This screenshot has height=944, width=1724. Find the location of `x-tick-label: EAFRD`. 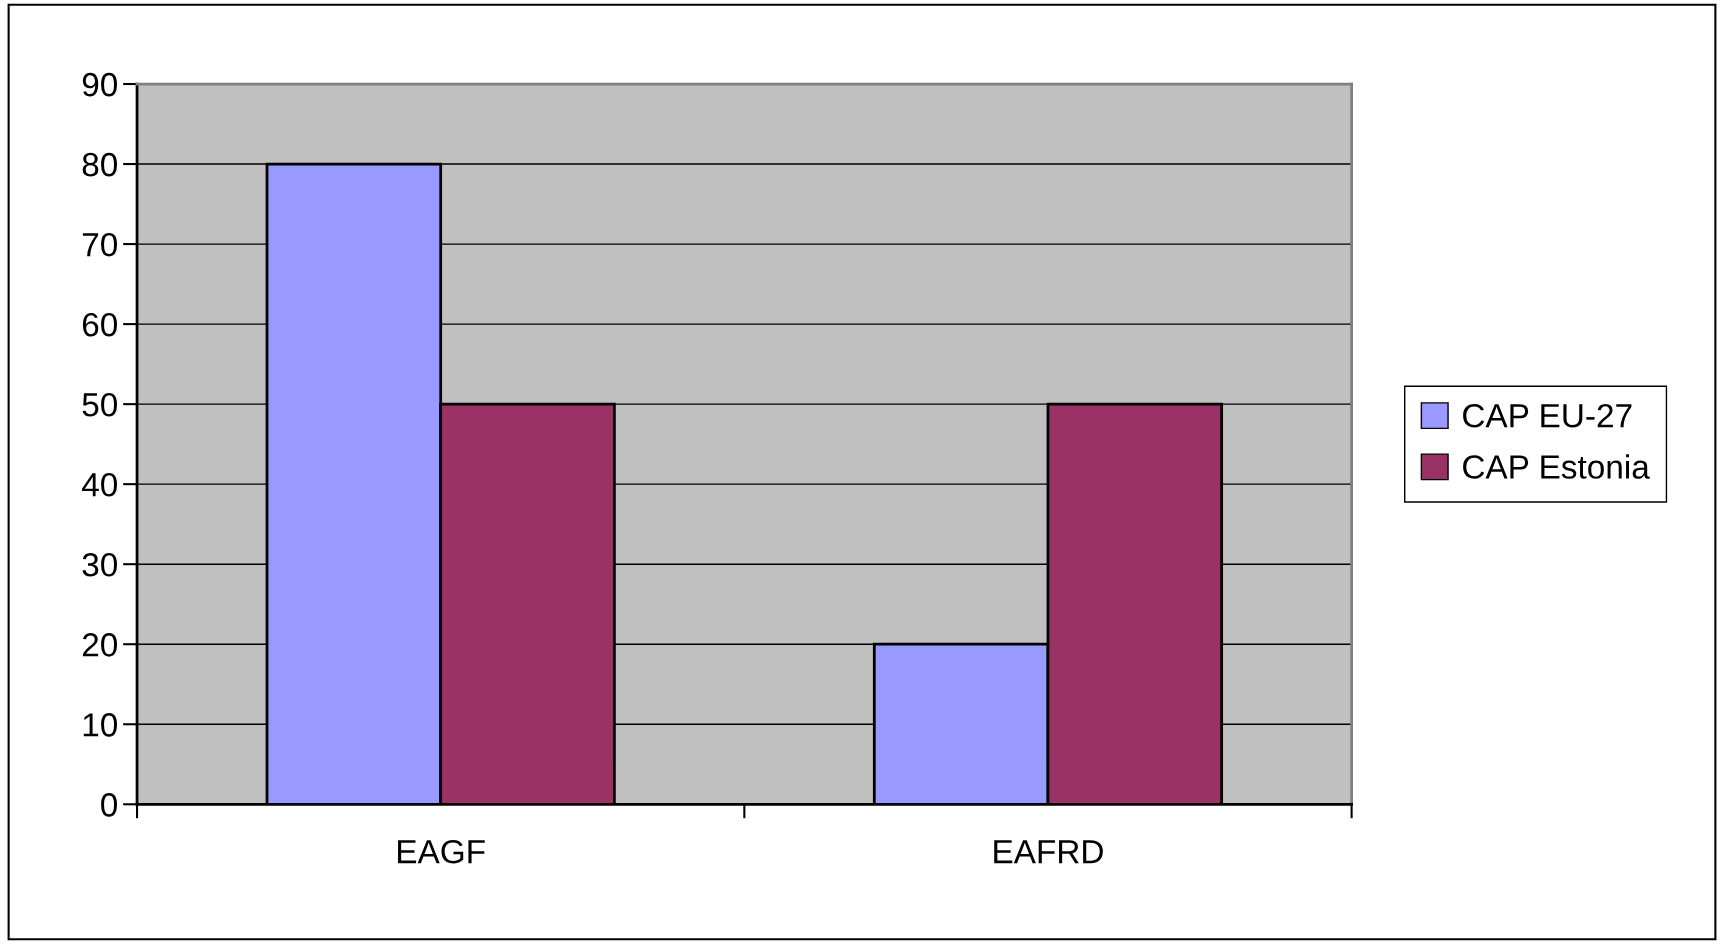

x-tick-label: EAFRD is located at coordinates (1048, 852).